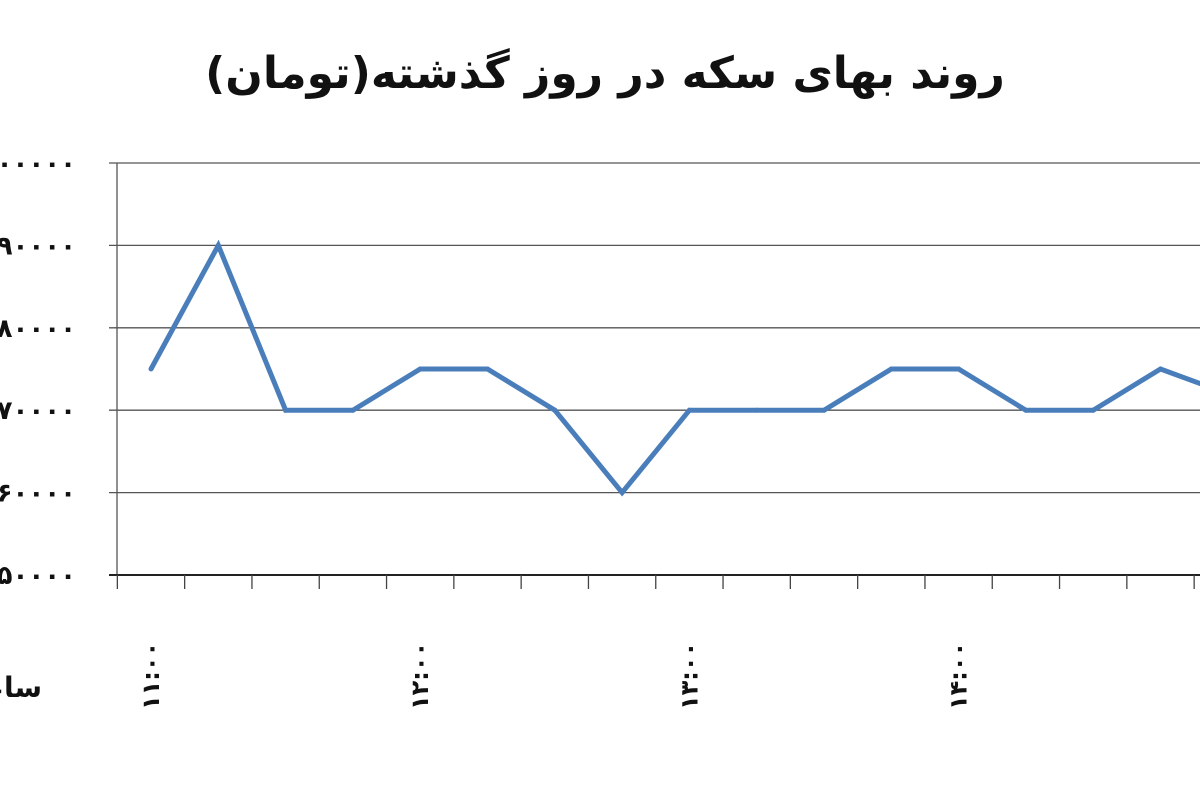 The width and height of the screenshot is (1200, 800). What do you see at coordinates (38, 329) in the screenshot?
I see `y-tick-label: ۸۸۰۰۰۰` at bounding box center [38, 329].